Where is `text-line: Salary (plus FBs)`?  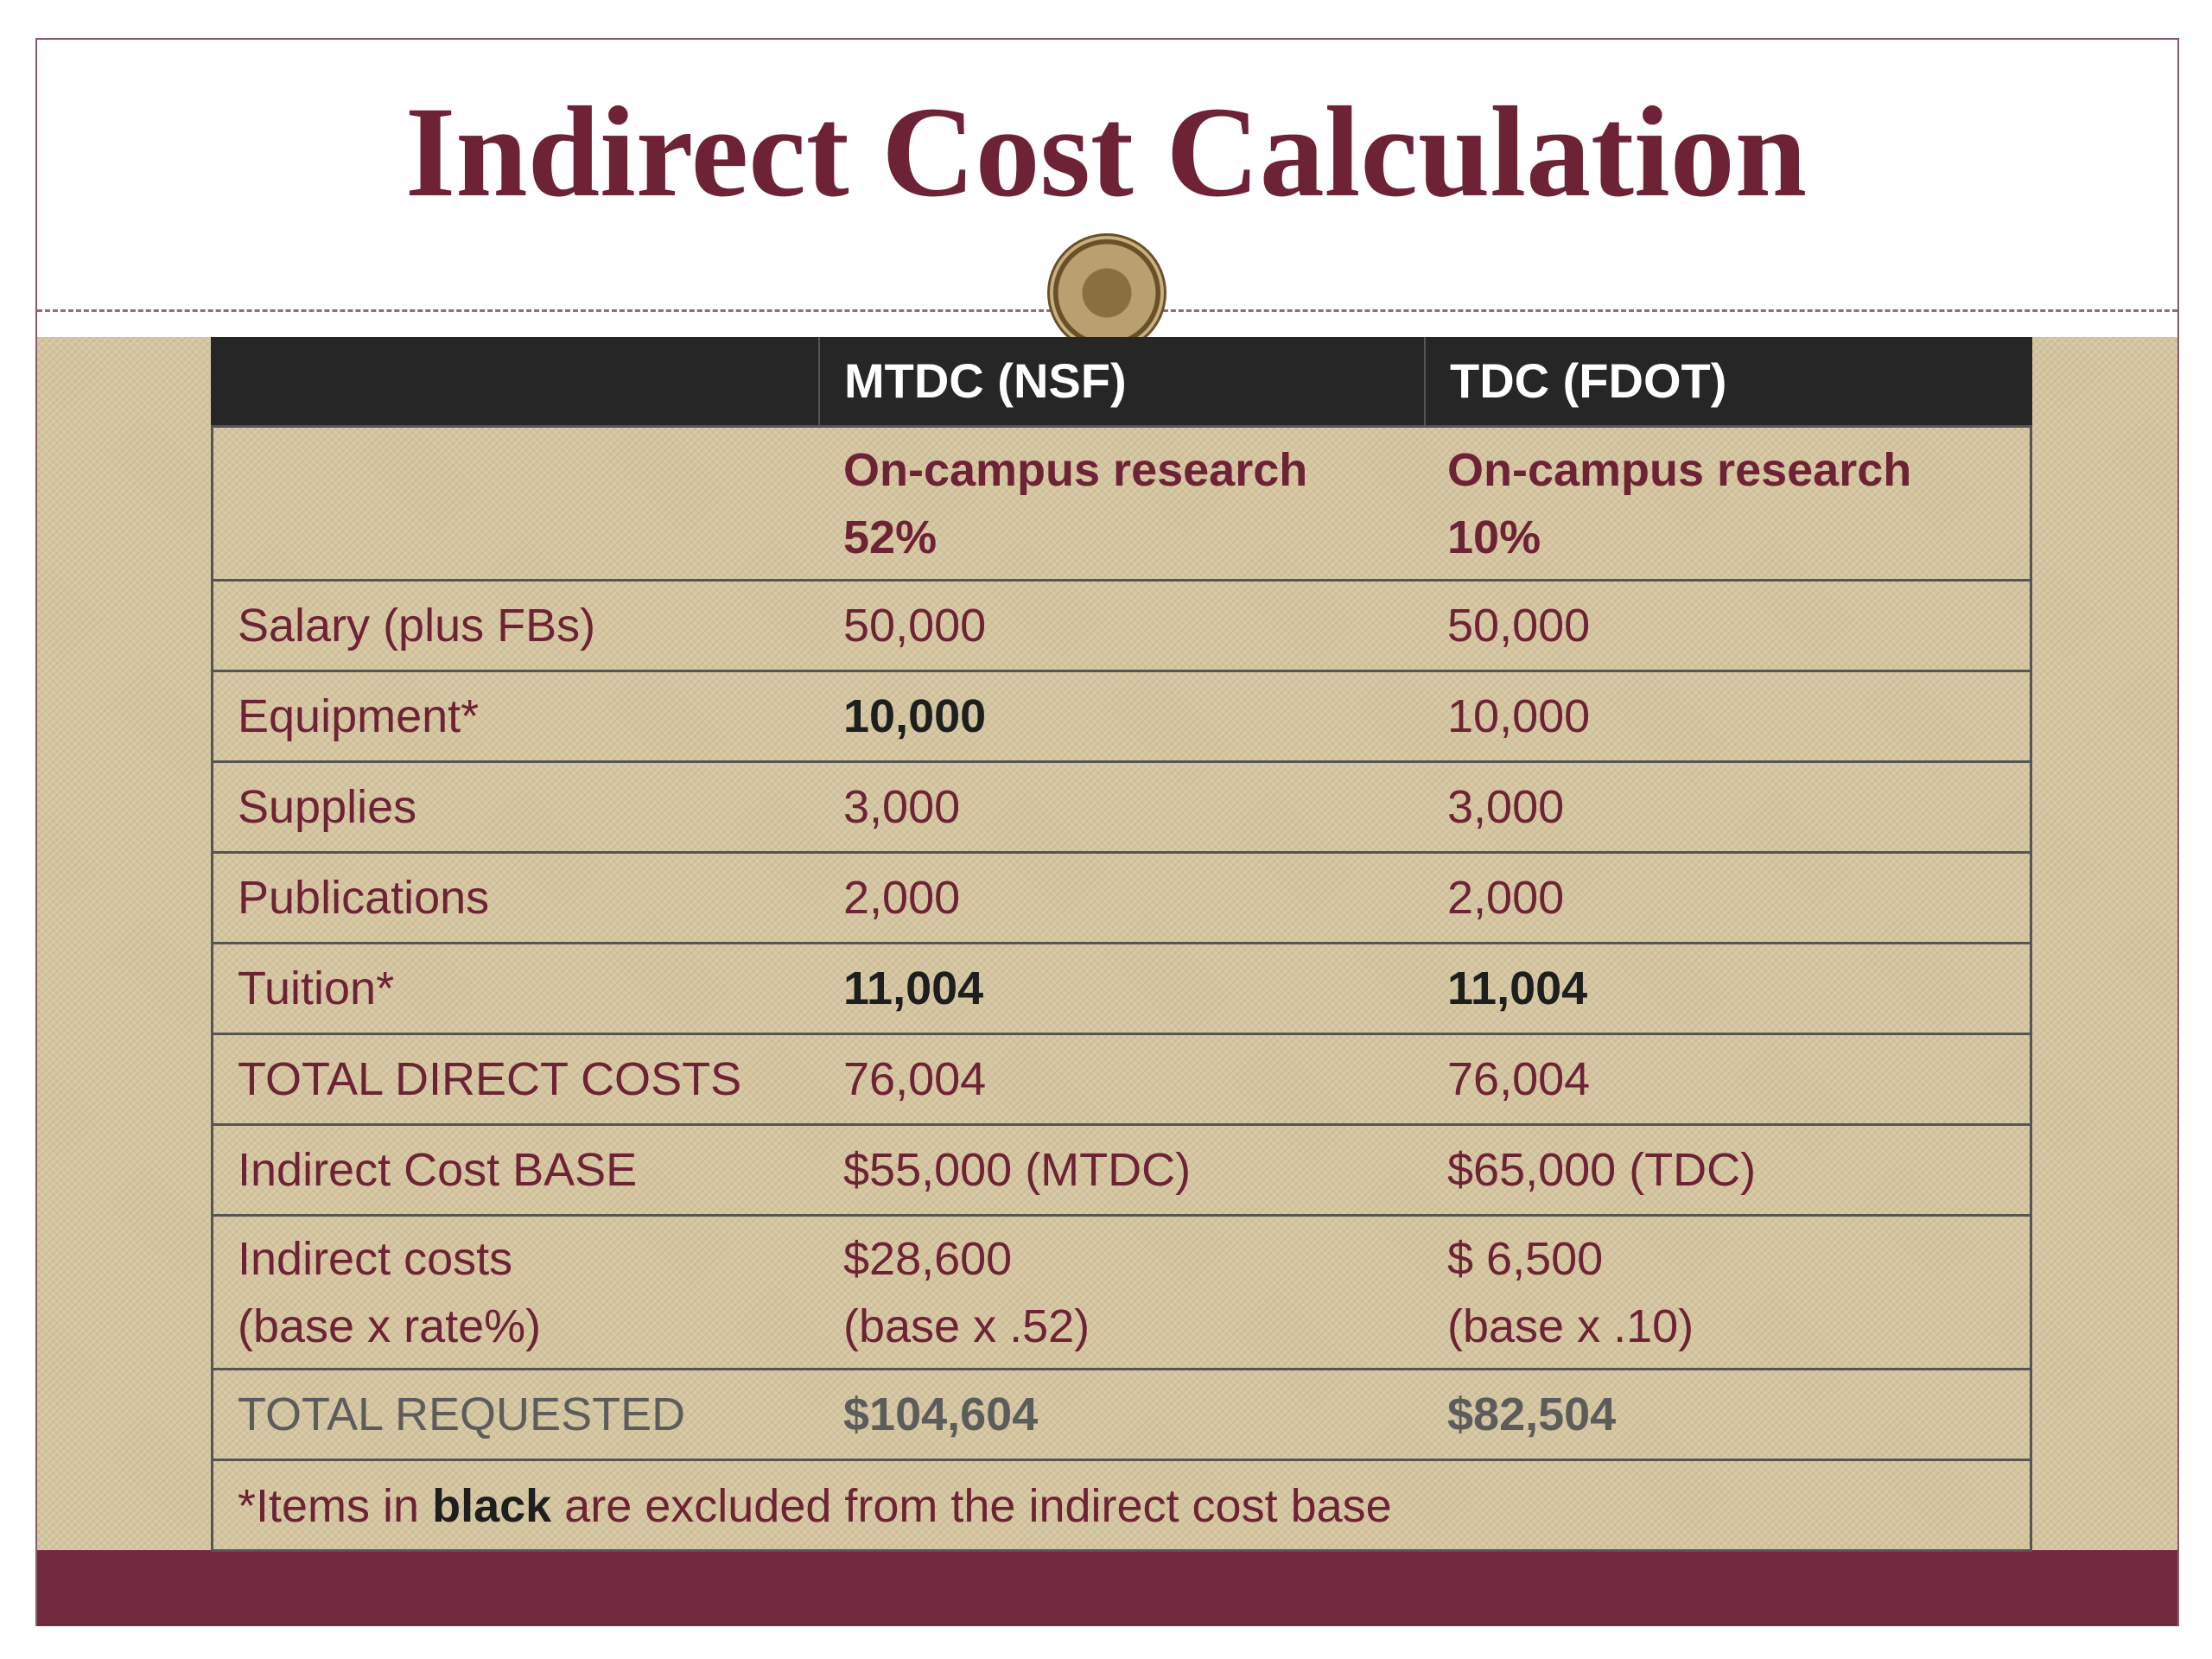
text-line: Salary (plus FBs) is located at coordinates (417, 626).